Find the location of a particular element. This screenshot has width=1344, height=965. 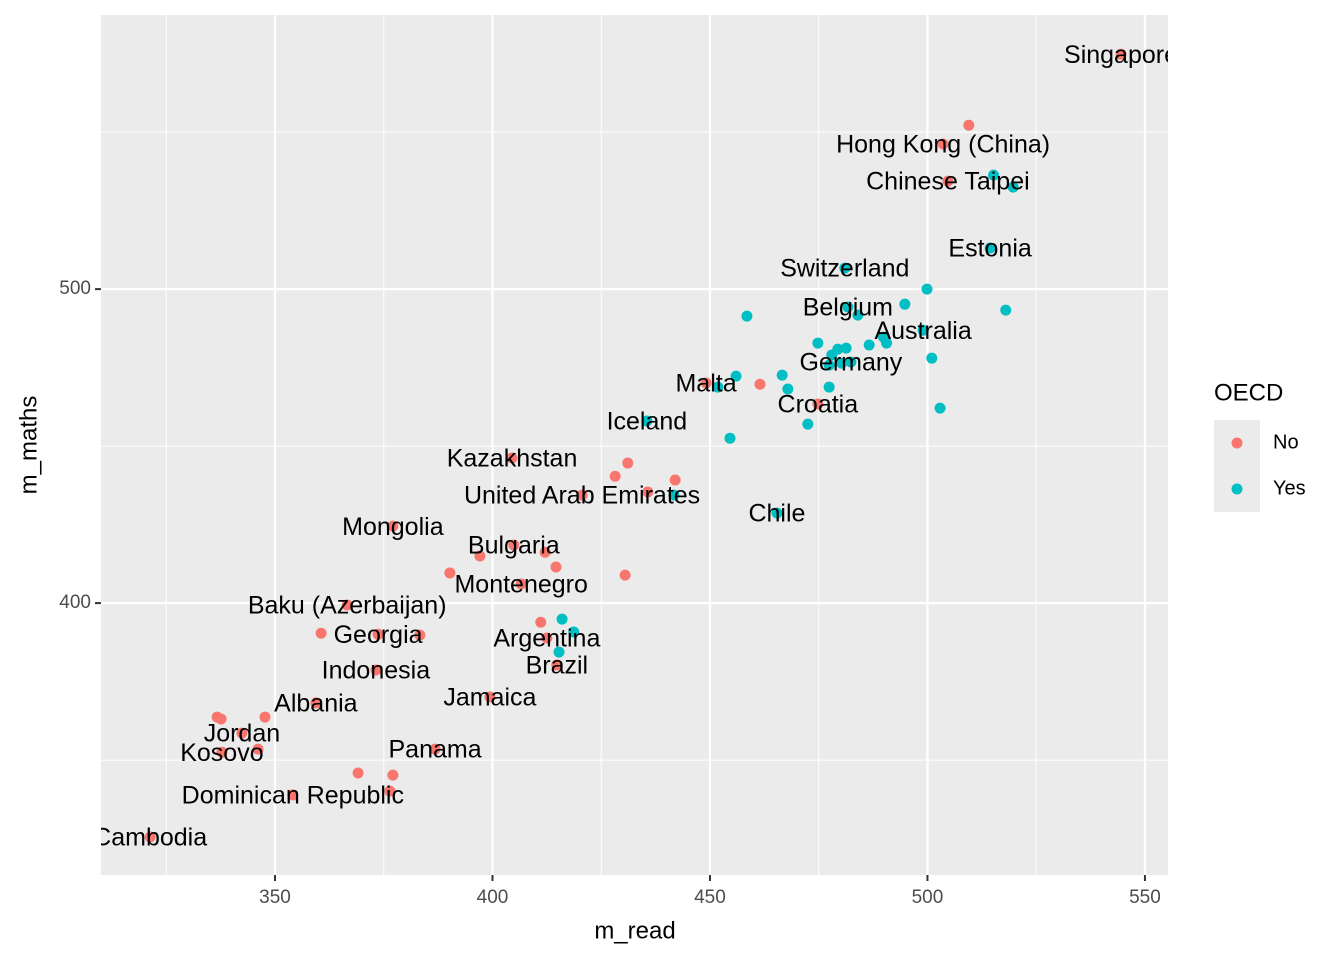

point-label: Mongolia is located at coordinates (393, 527).